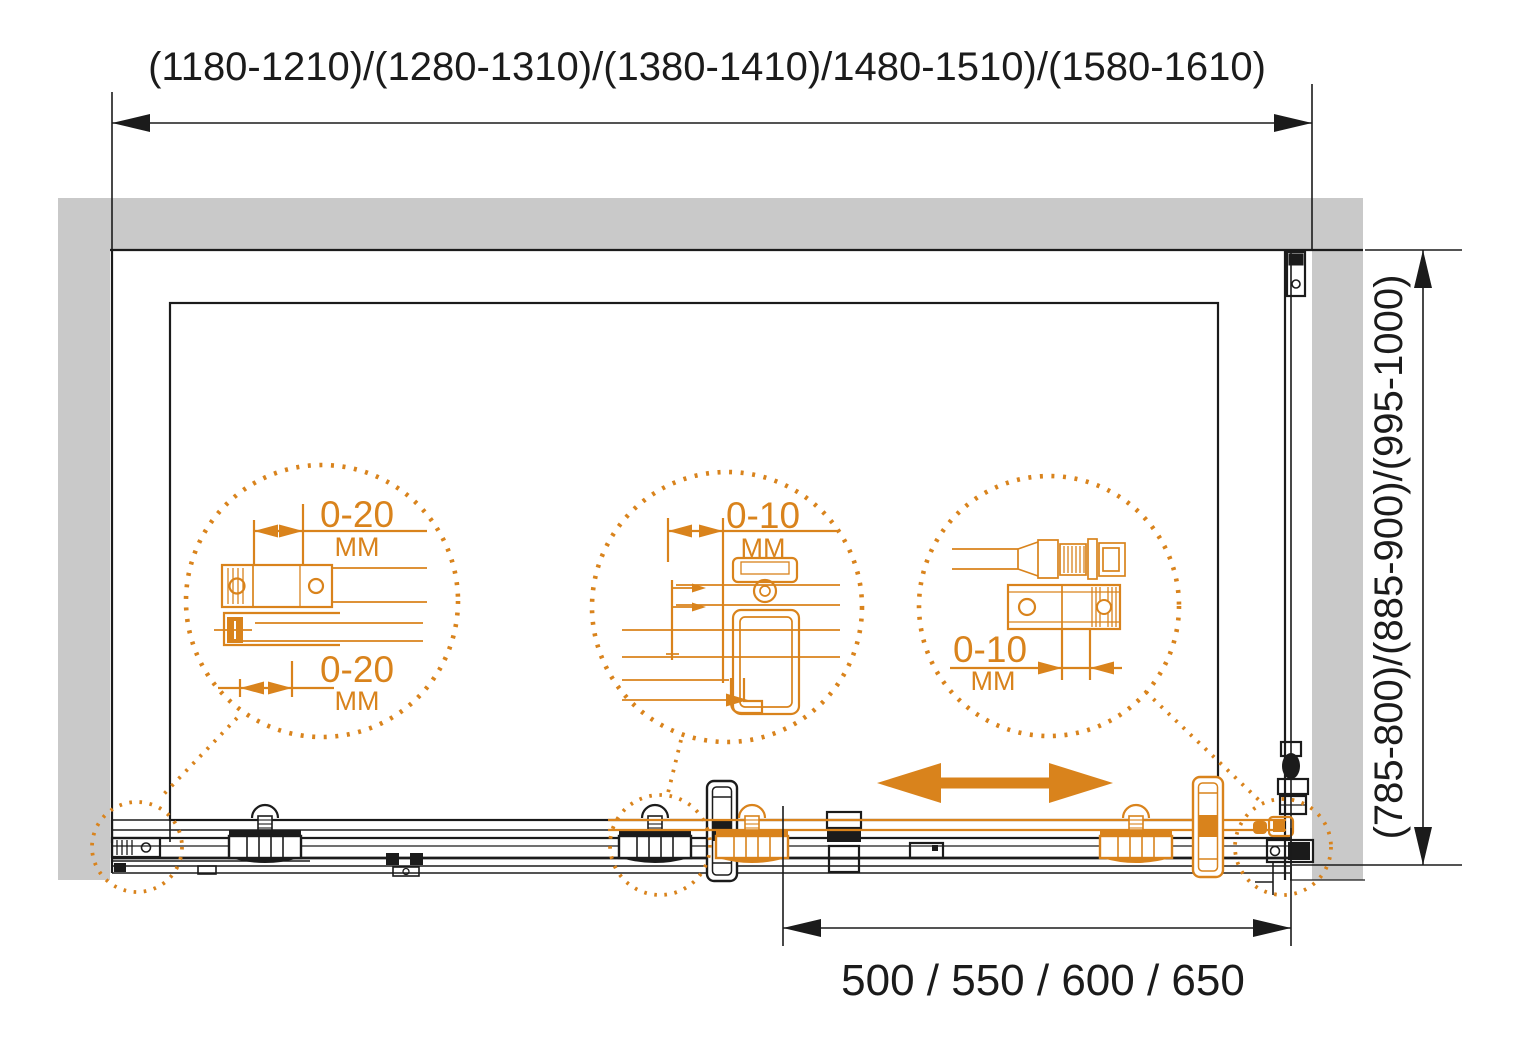  I want to click on callout-right-dim-unit: MM, so click(993, 681).